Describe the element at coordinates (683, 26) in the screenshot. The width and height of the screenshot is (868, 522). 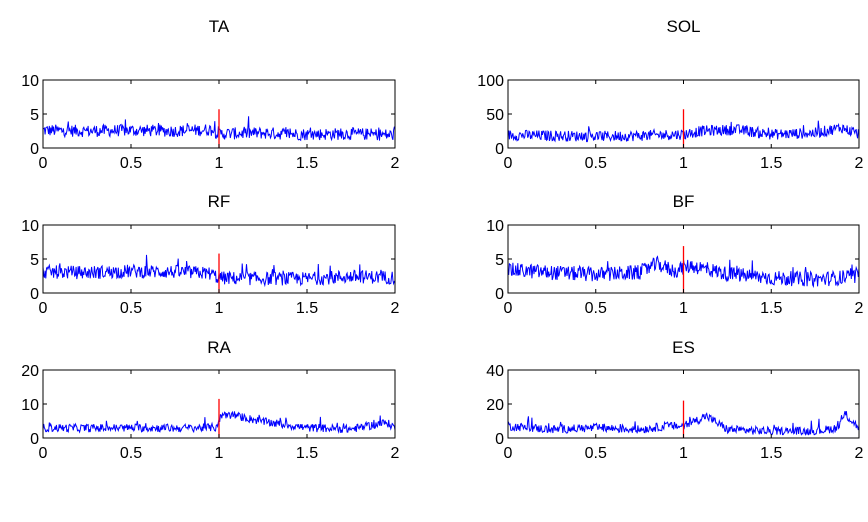
I see `panel-title: SOL` at that location.